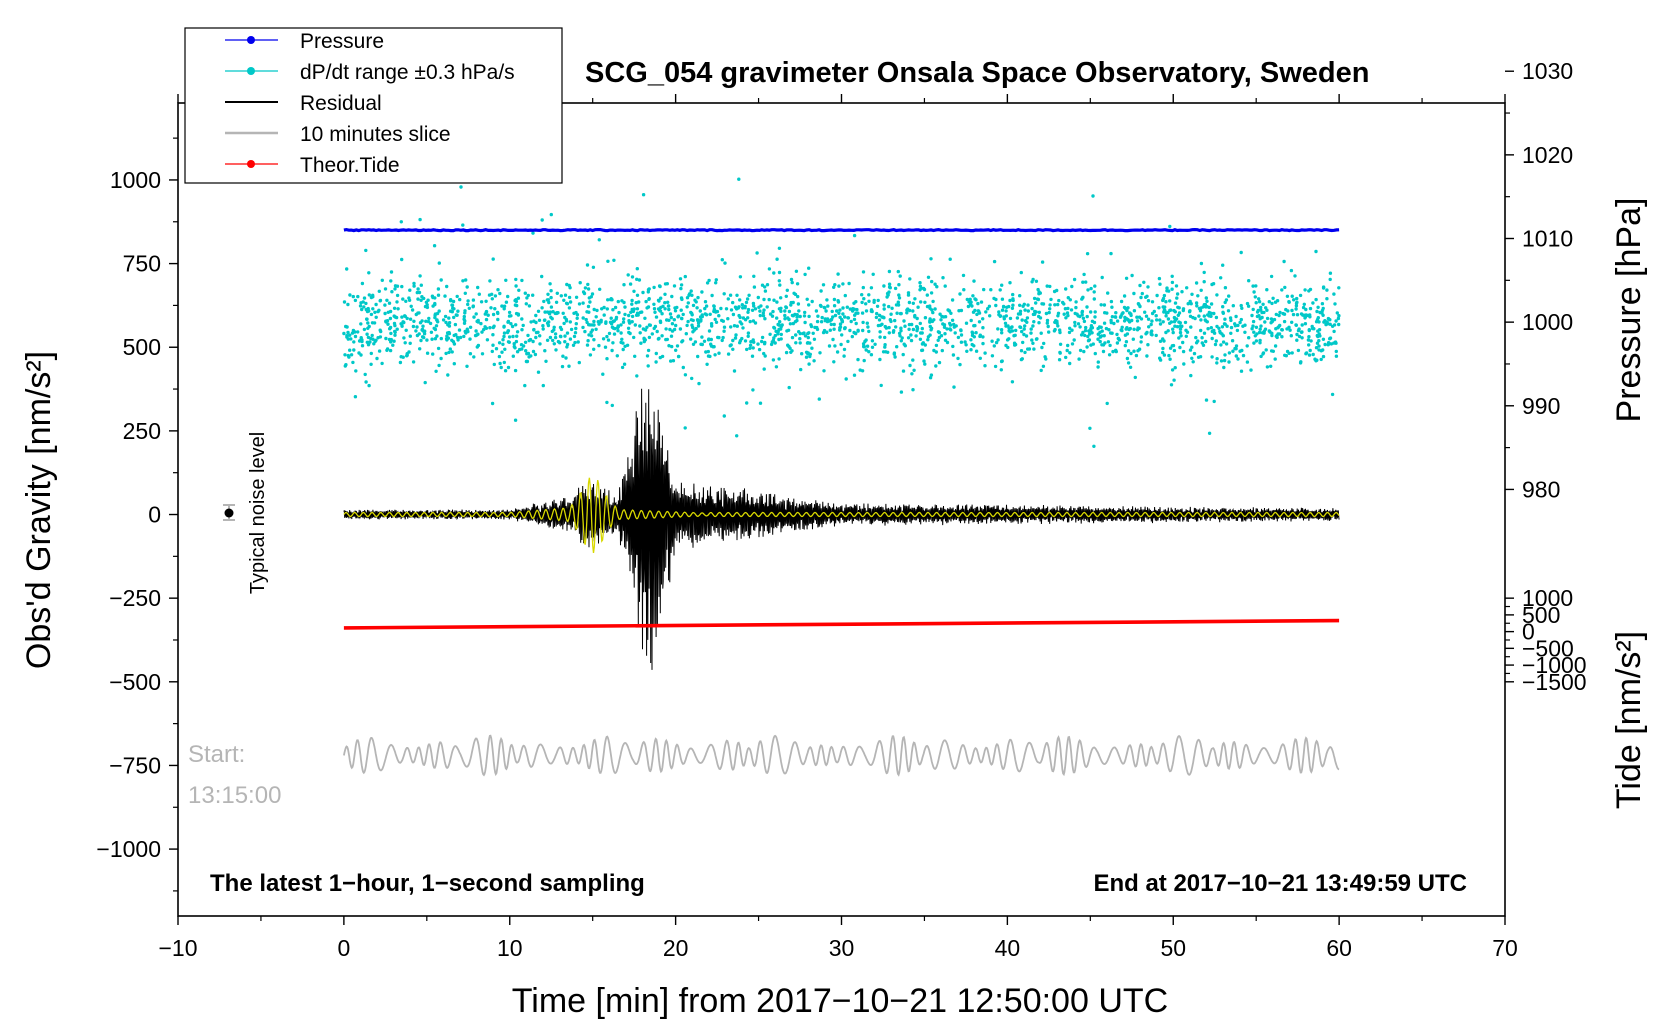 This screenshot has height=1020, width=1676. What do you see at coordinates (1629, 310) in the screenshot?
I see `pressure-axis-label: Pressure [hPa]` at bounding box center [1629, 310].